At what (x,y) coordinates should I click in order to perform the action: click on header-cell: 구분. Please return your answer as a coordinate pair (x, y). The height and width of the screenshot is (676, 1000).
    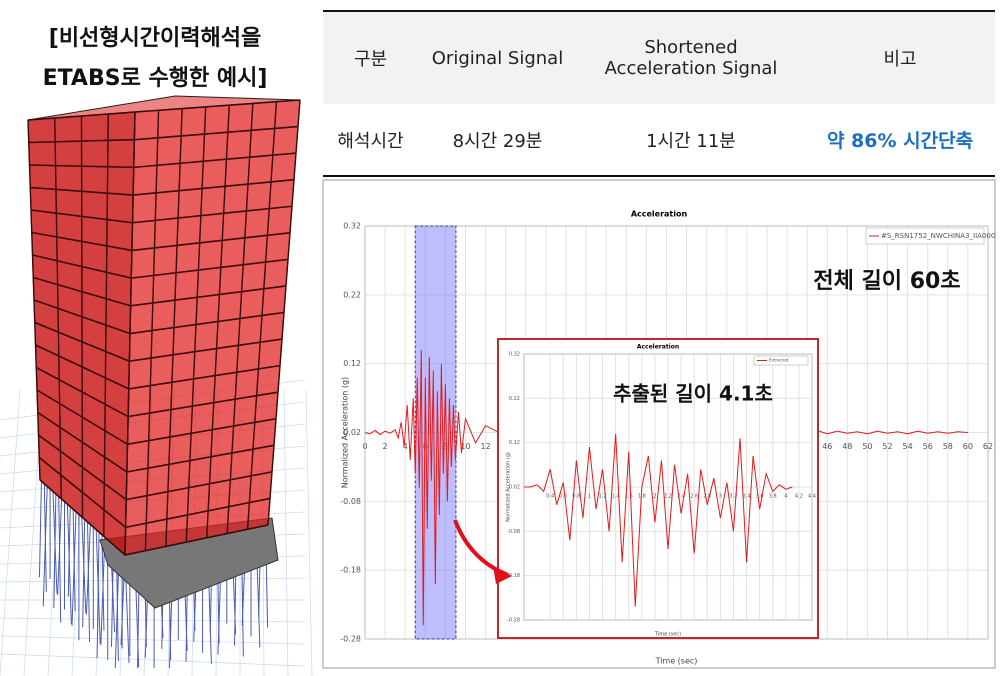
    Looking at the image, I should click on (370, 59).